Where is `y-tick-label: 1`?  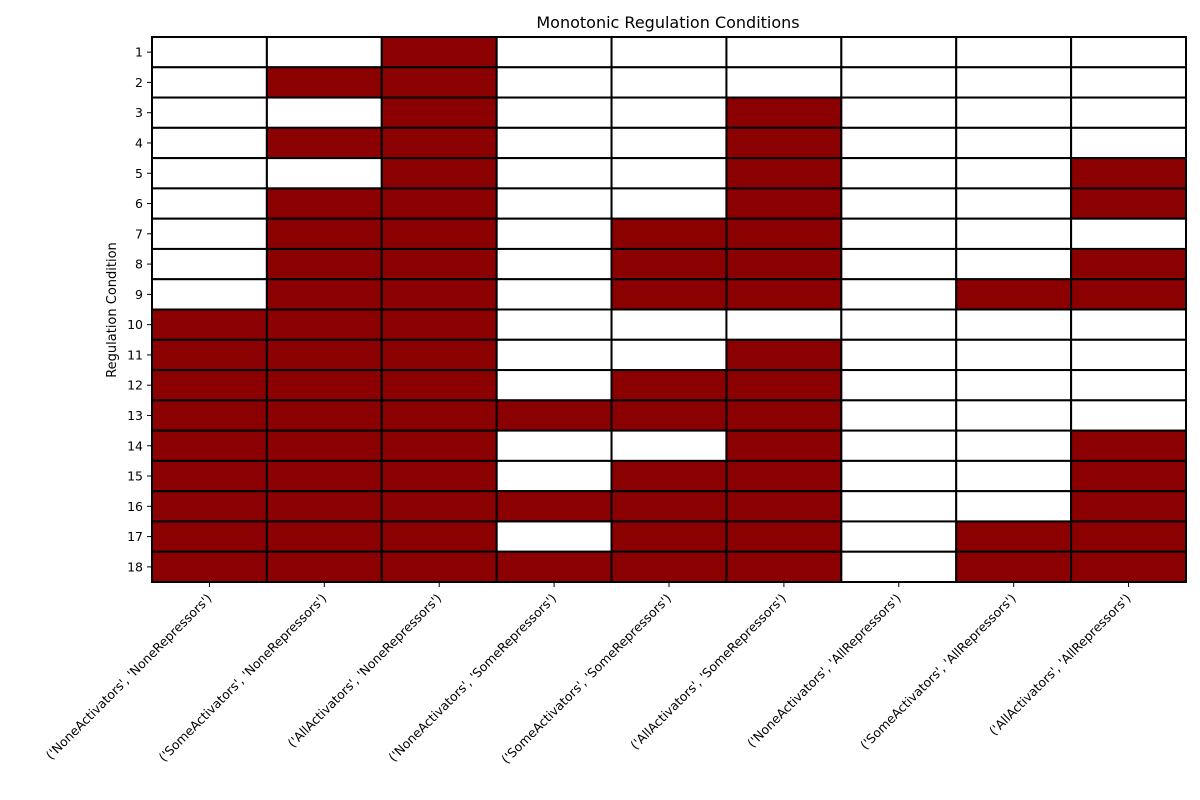
y-tick-label: 1 is located at coordinates (139, 52).